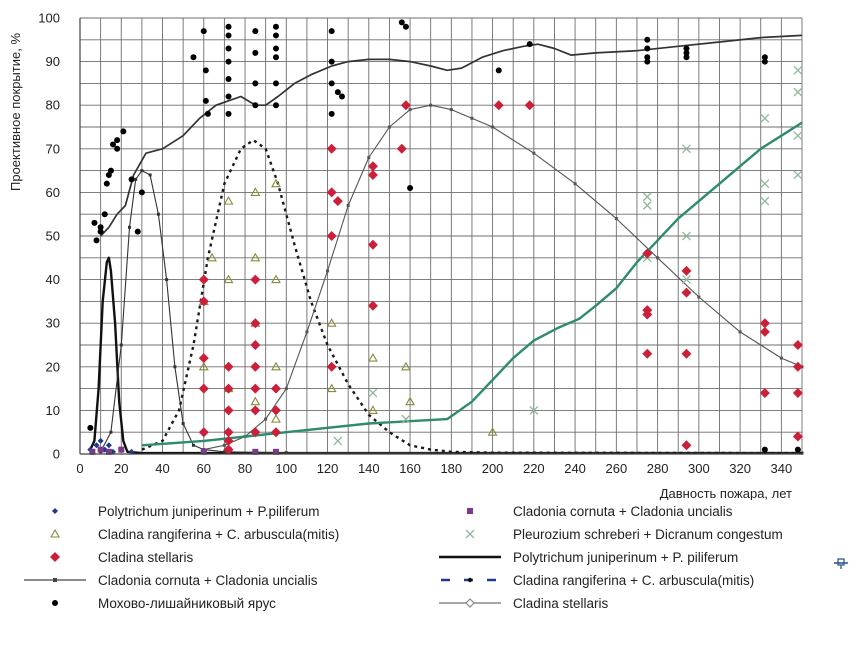 This screenshot has height=654, width=855. I want to click on legend-item-polytrichum-line: Polytrichum juniperinum + P. piliferum, so click(586, 557).